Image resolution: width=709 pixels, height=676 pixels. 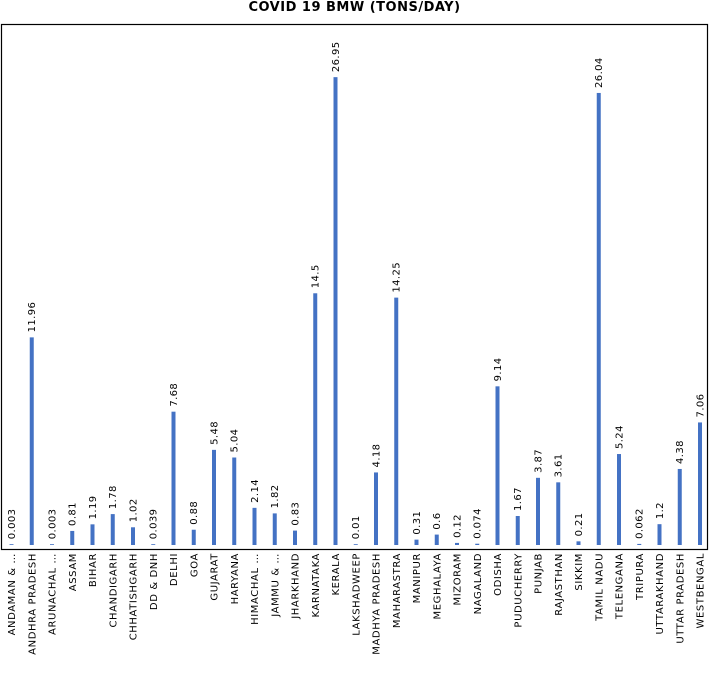 What do you see at coordinates (134, 510) in the screenshot?
I see `value-label: 1.02` at bounding box center [134, 510].